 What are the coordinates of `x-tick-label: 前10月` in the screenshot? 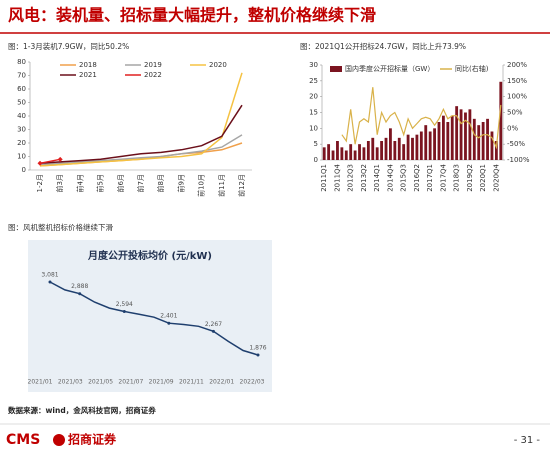 It's located at (201, 185).